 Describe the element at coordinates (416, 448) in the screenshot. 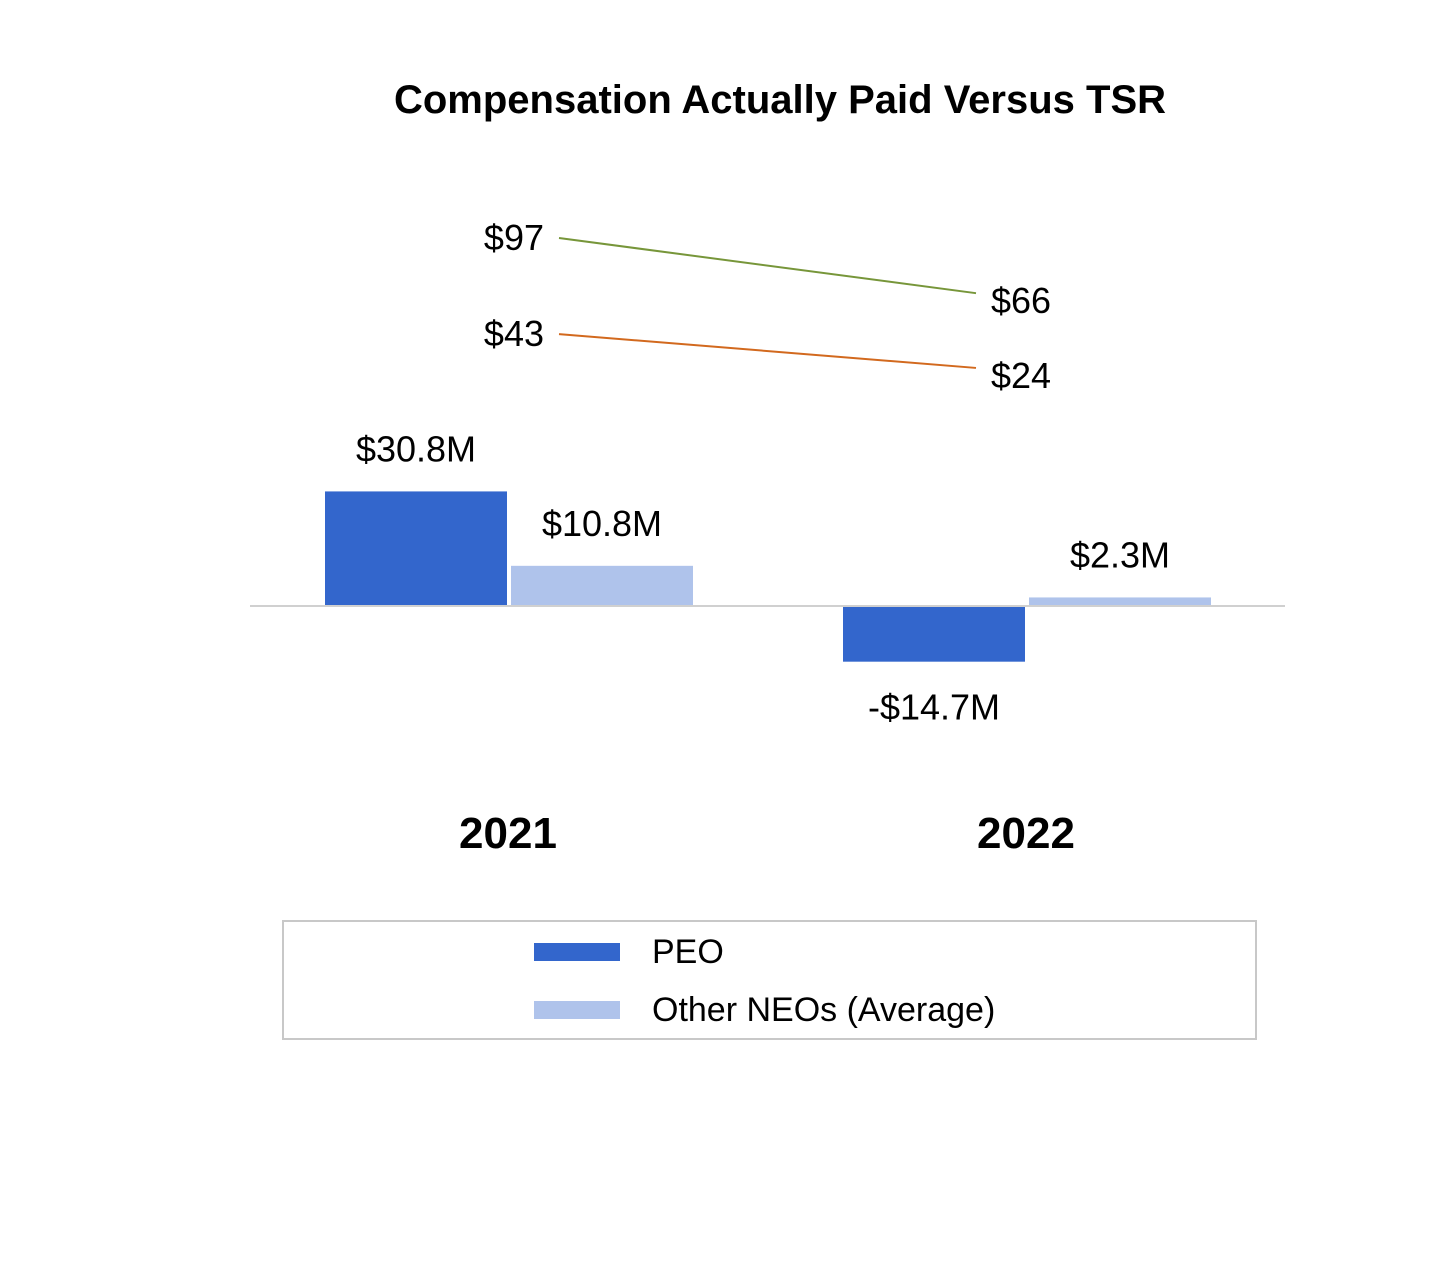

I see `bar-label-peo-2021: $30.8M` at that location.